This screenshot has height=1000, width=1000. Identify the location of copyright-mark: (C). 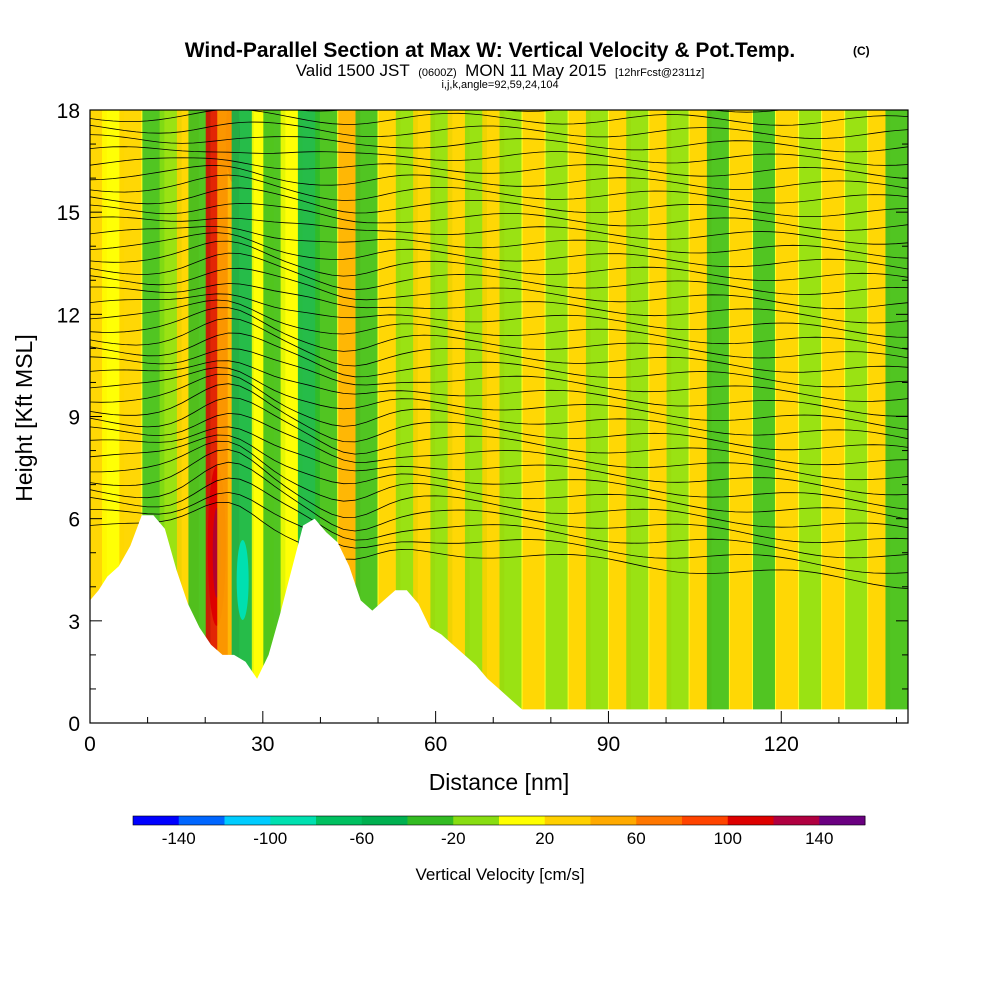
(861, 51).